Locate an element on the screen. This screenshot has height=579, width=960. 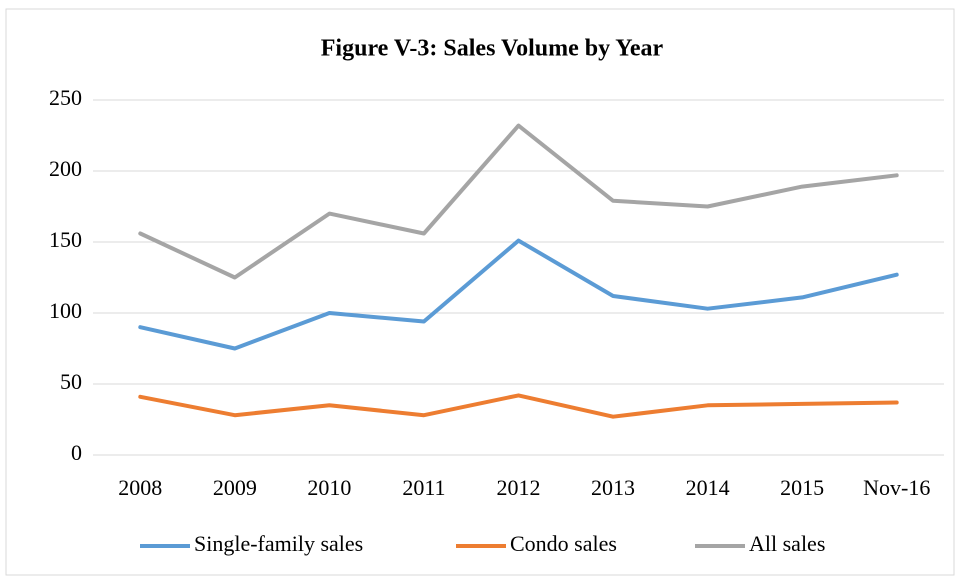
legend-label: Condo sales is located at coordinates (563, 543).